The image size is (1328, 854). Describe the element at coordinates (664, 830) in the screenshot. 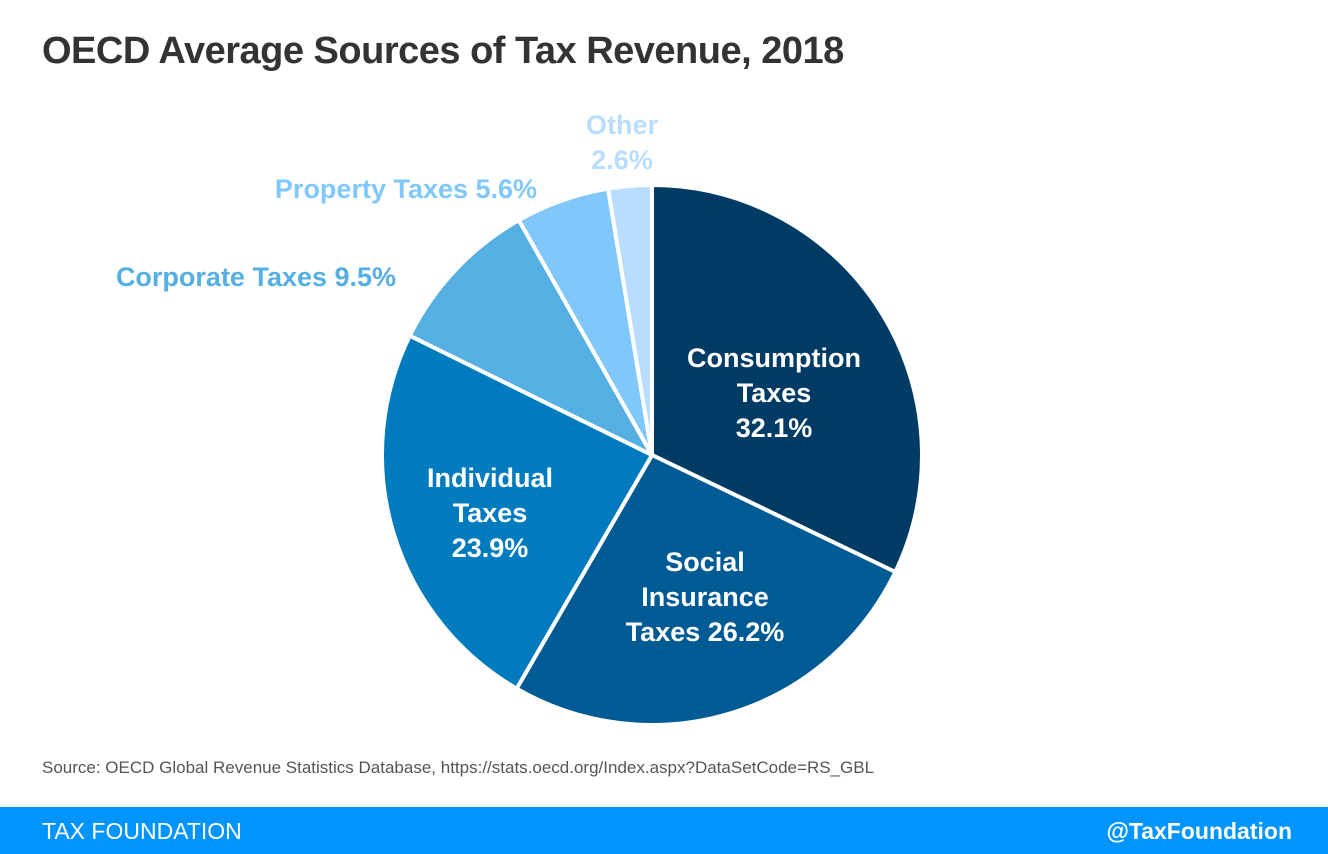

I see `footer-bar: TAX FOUNDATION @TaxFoundation` at that location.